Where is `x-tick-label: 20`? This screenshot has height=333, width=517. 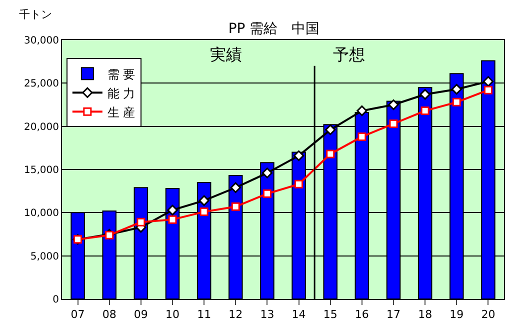
x-tick-label: 20 is located at coordinates (488, 315).